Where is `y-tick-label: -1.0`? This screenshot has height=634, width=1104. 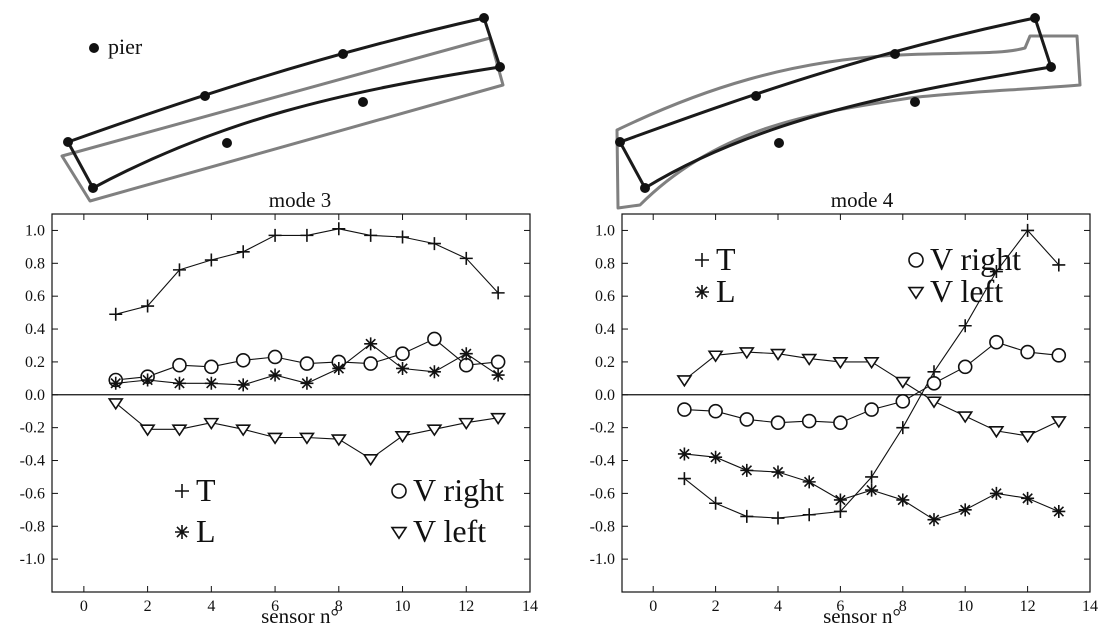 y-tick-label: -1.0 is located at coordinates (32, 559).